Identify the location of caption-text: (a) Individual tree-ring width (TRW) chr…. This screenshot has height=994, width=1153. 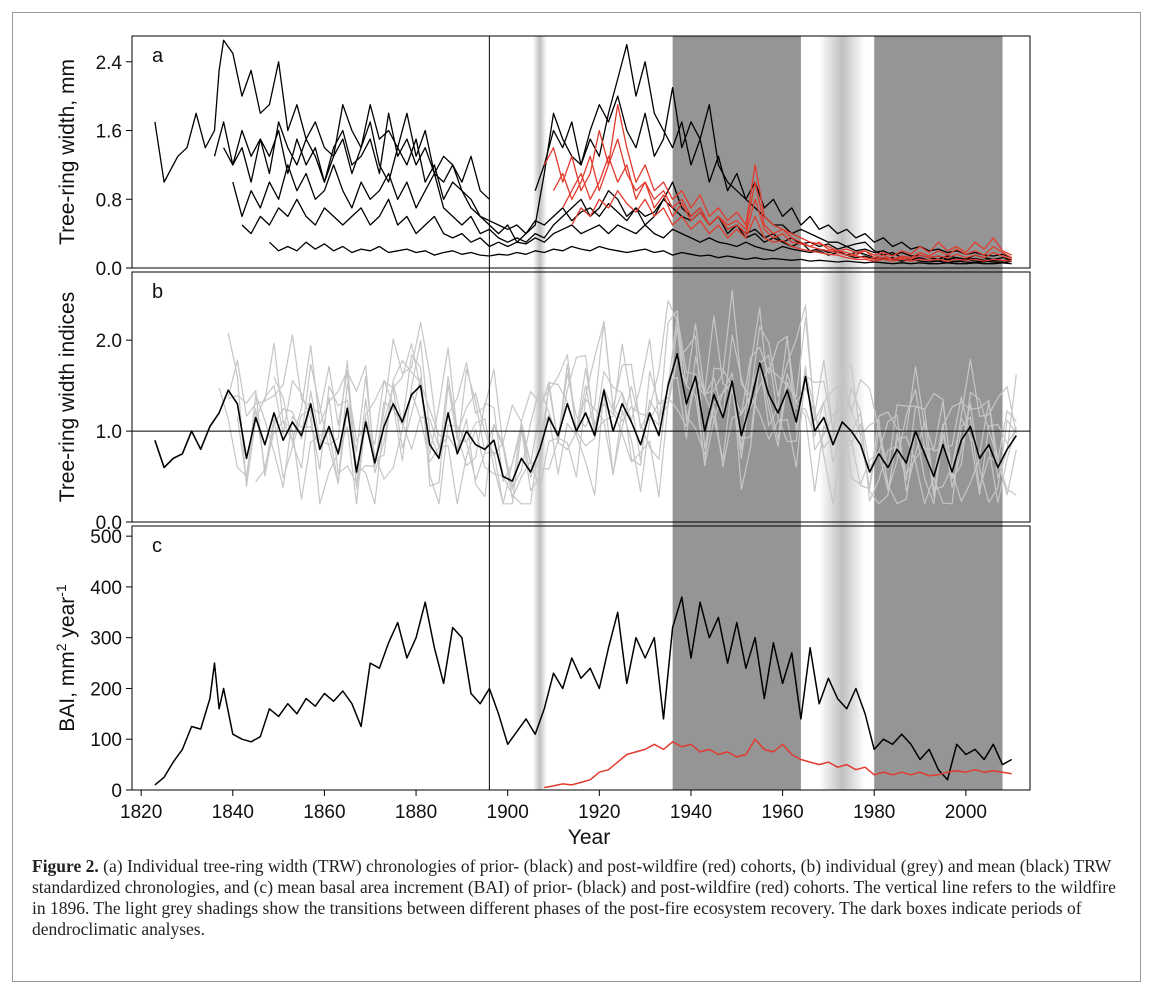
(574, 897).